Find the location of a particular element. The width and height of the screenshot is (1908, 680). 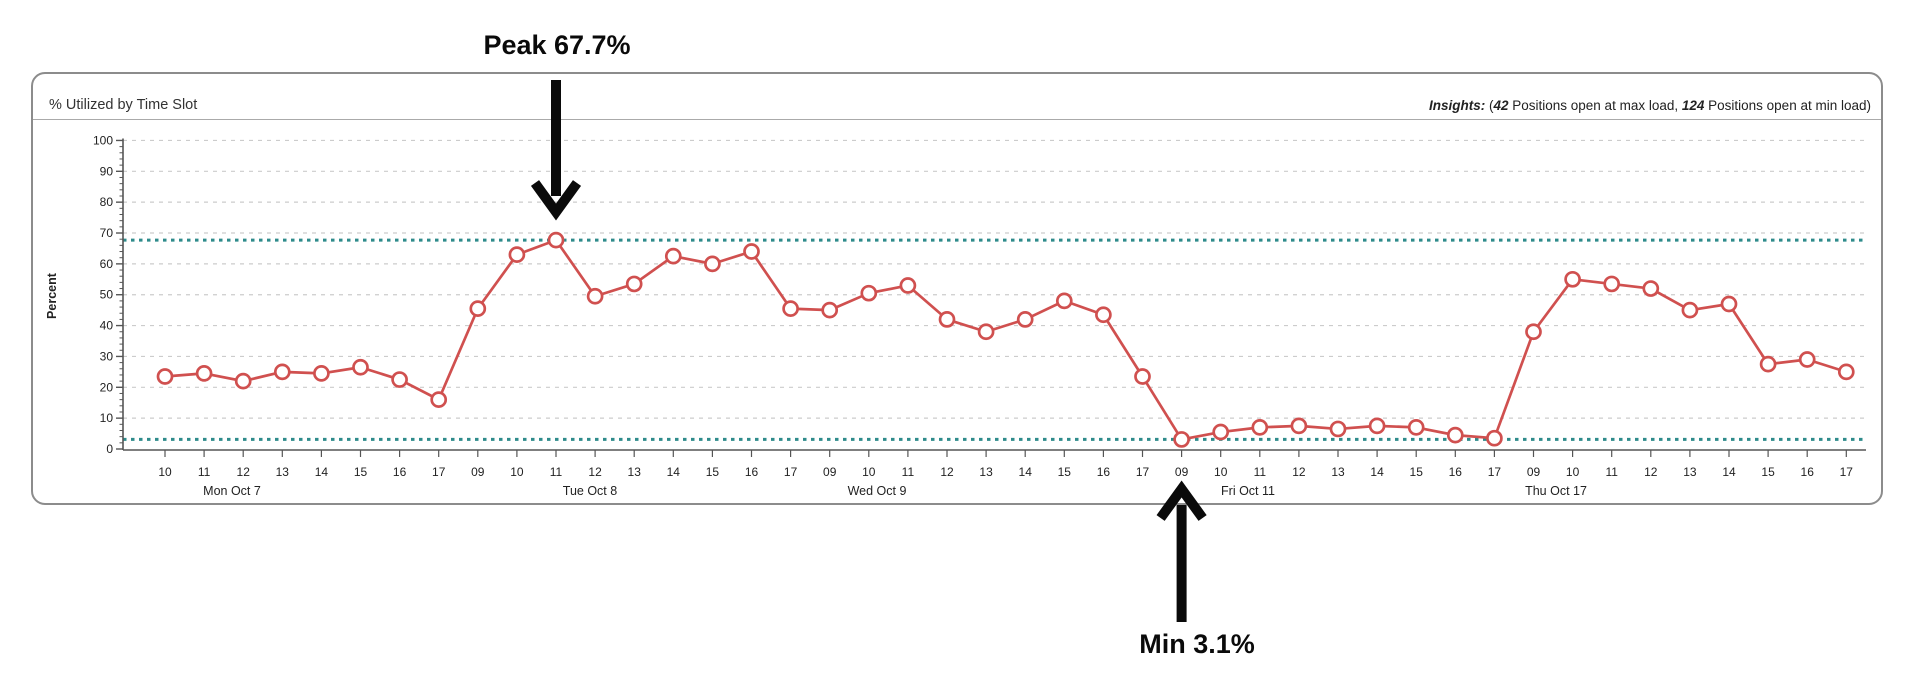

y-tick-label: 40 is located at coordinates (107, 326).